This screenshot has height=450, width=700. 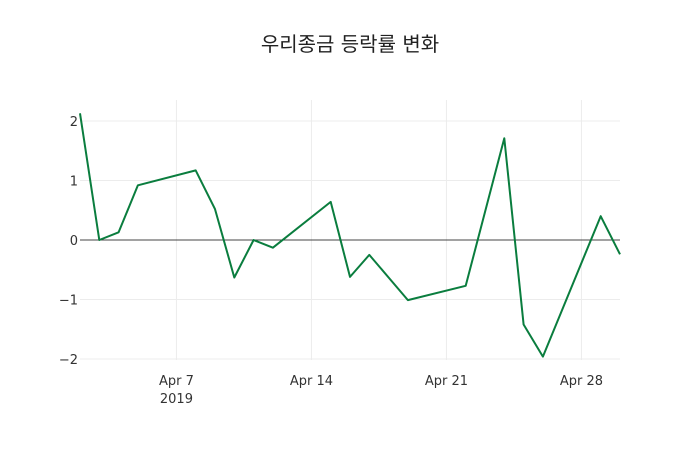 I want to click on x-tick-label: Apr 21, so click(x=446, y=381).